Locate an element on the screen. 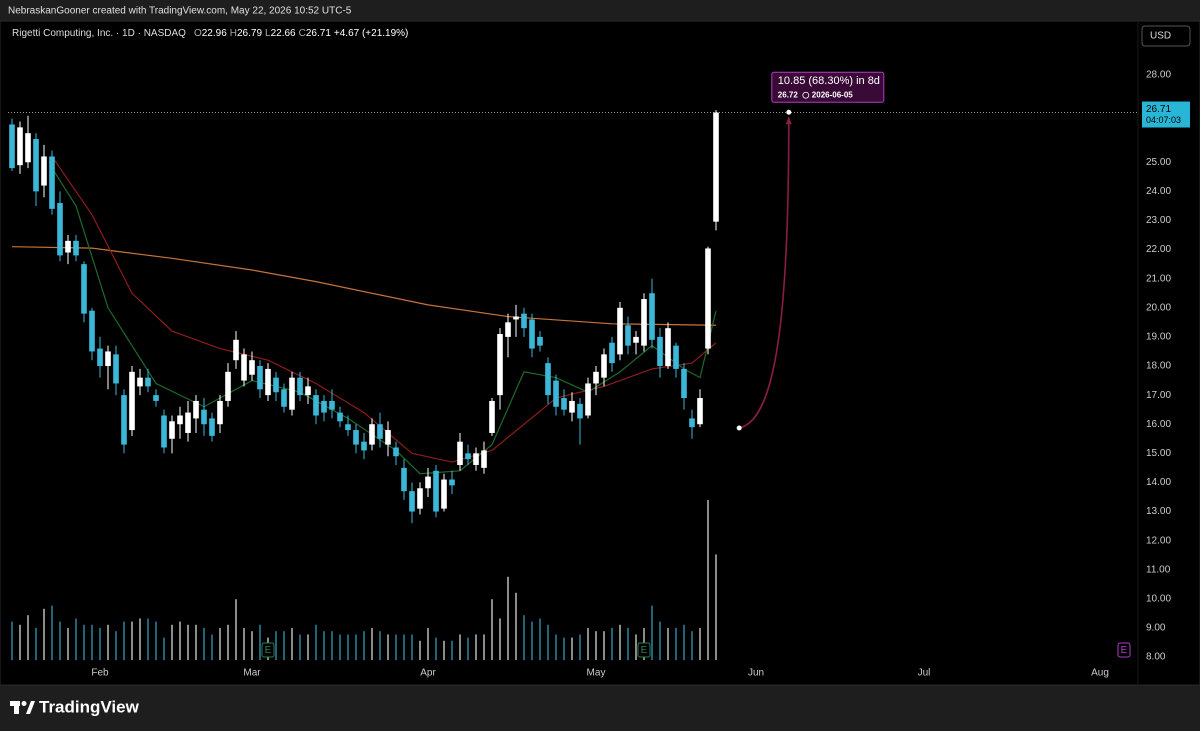 This screenshot has height=731, width=1200. logo-slash is located at coordinates (30, 707).